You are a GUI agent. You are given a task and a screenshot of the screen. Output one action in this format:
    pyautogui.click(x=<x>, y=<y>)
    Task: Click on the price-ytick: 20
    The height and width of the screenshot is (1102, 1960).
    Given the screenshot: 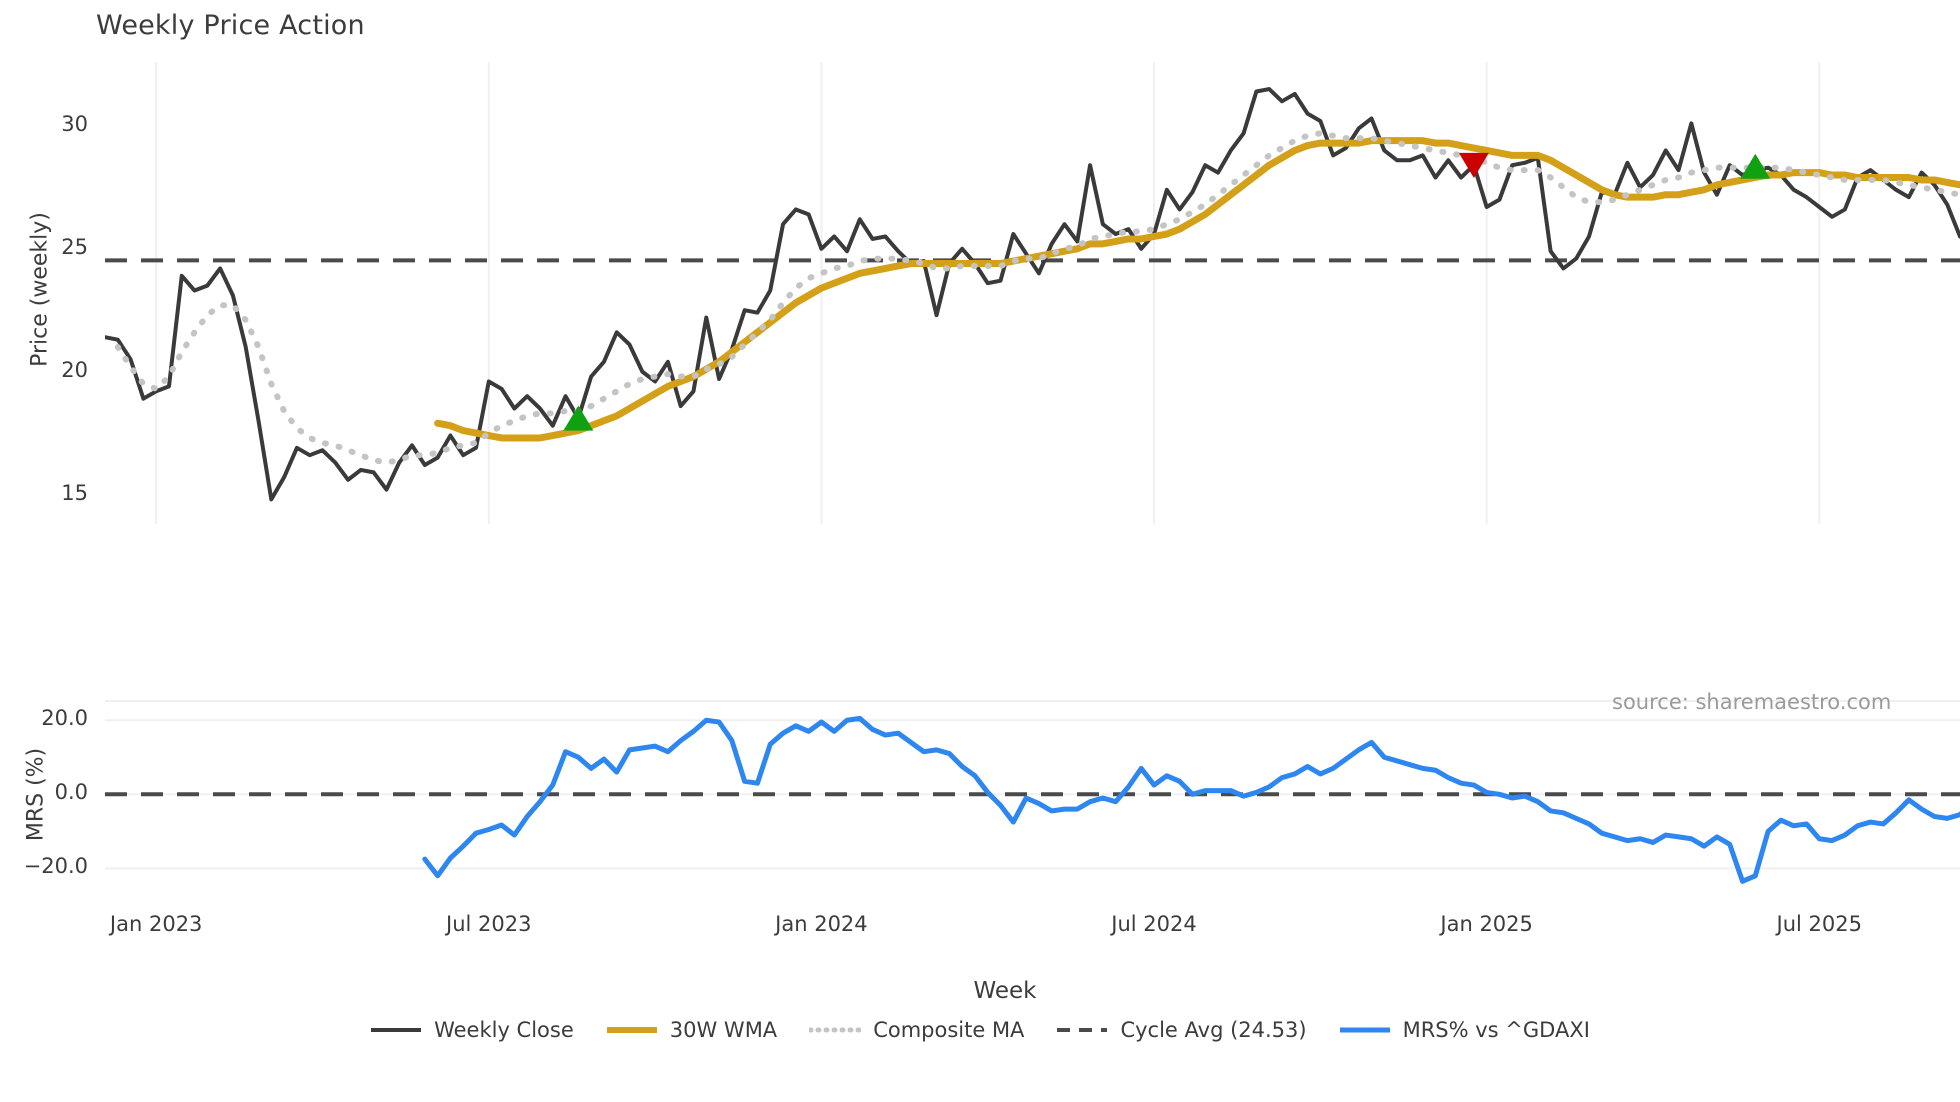 What is the action you would take?
    pyautogui.click(x=74, y=369)
    